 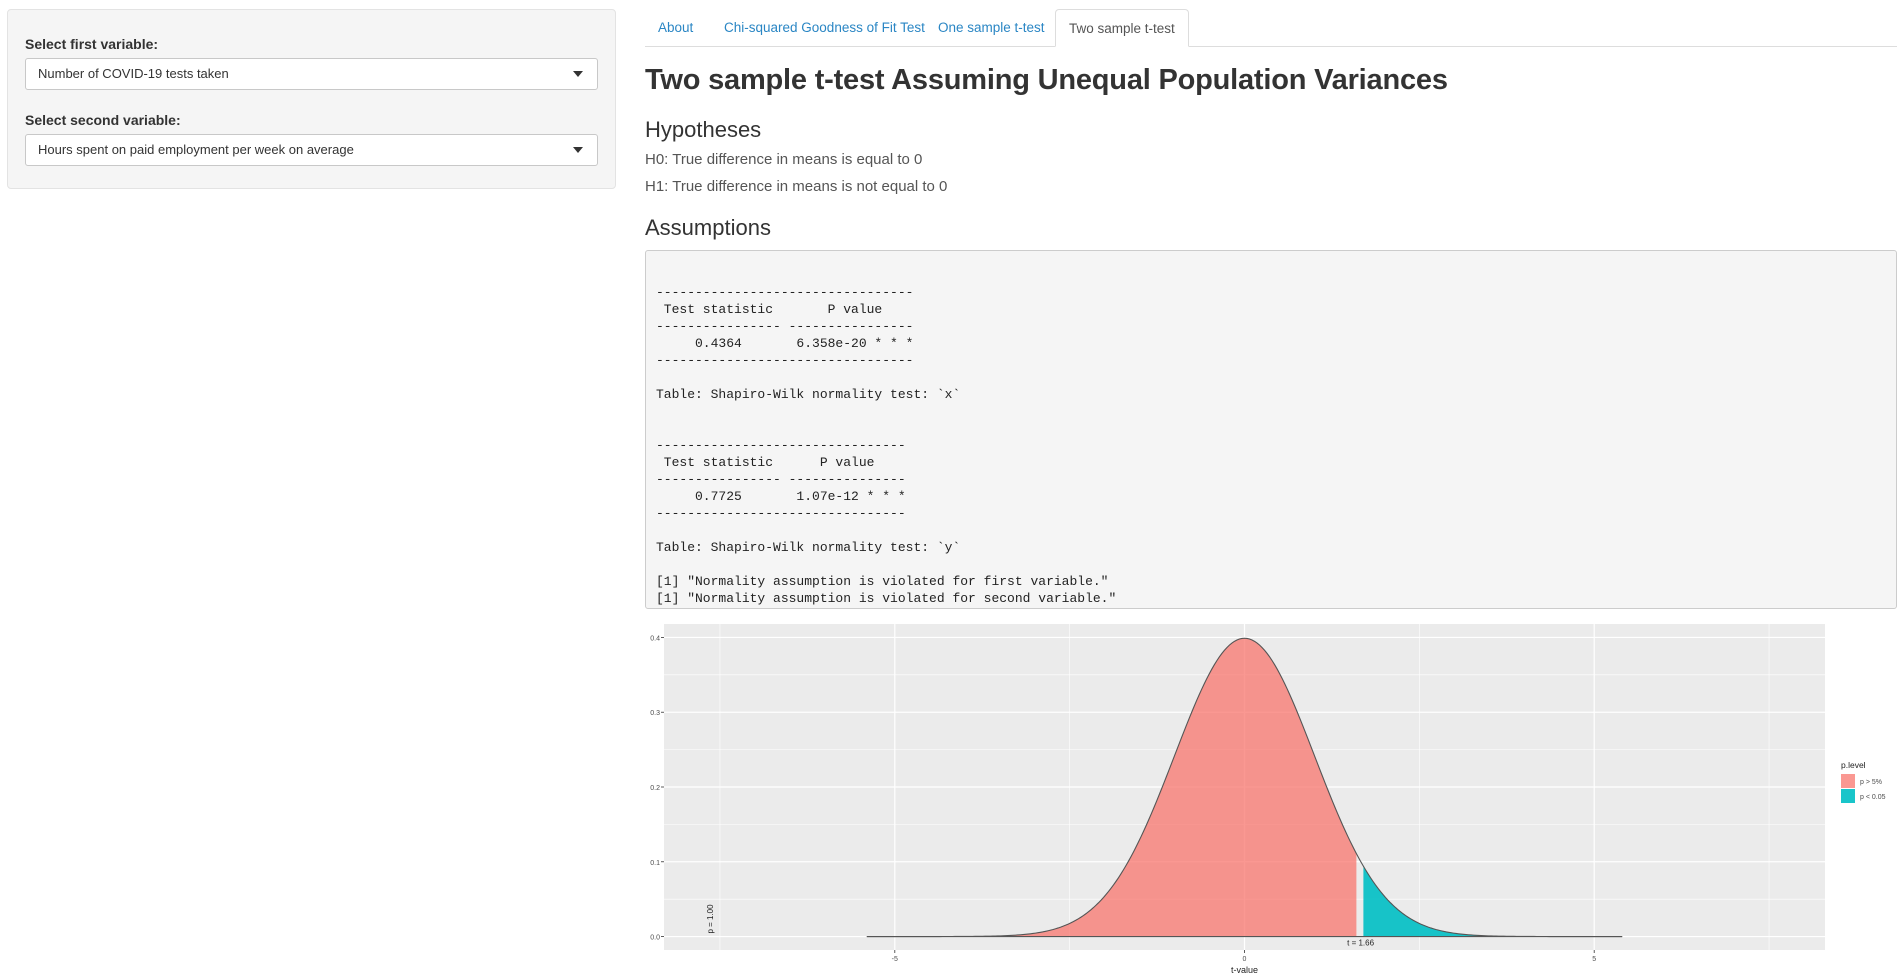 I want to click on y-tick-label: 0.3, so click(x=655, y=713).